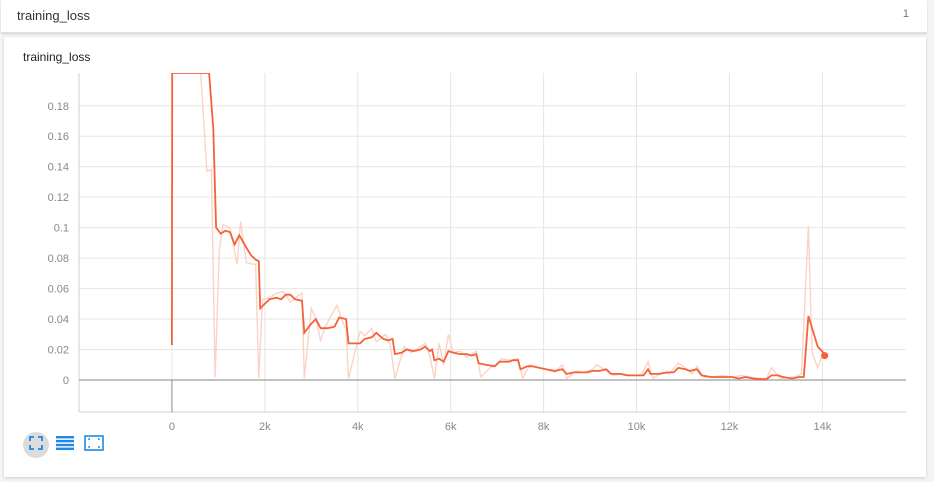 This screenshot has height=482, width=934. What do you see at coordinates (66, 381) in the screenshot?
I see `y-tick-label: 0` at bounding box center [66, 381].